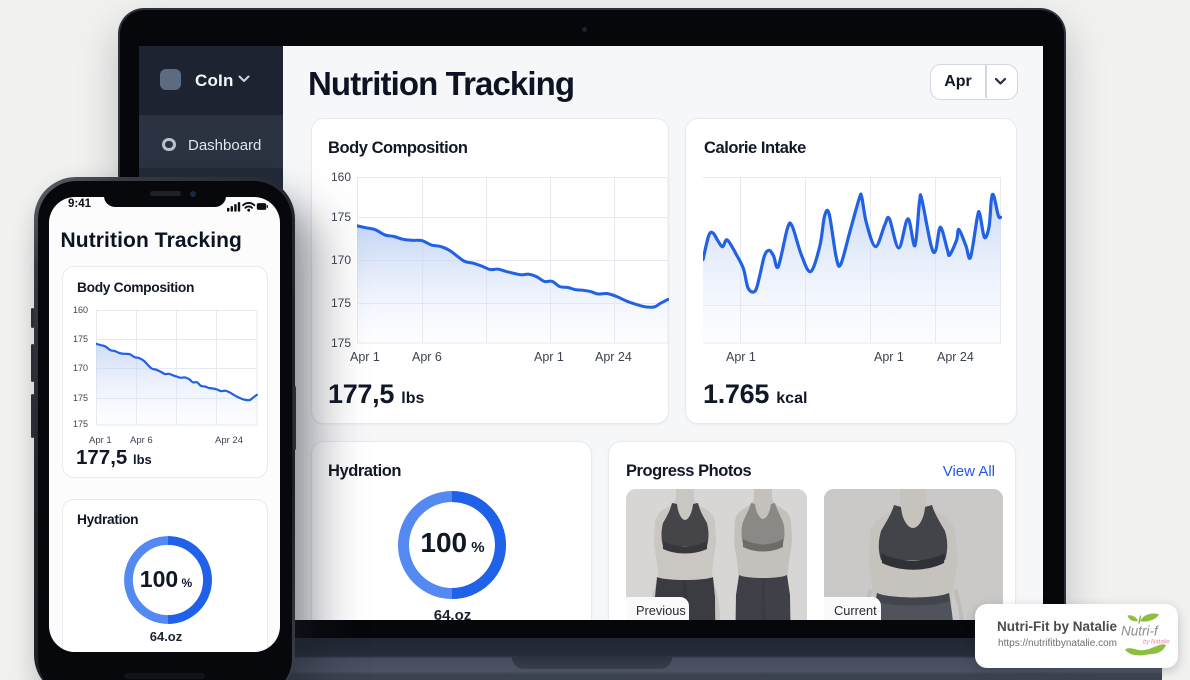  I want to click on svg-text: Nutri-f, so click(1140, 631).